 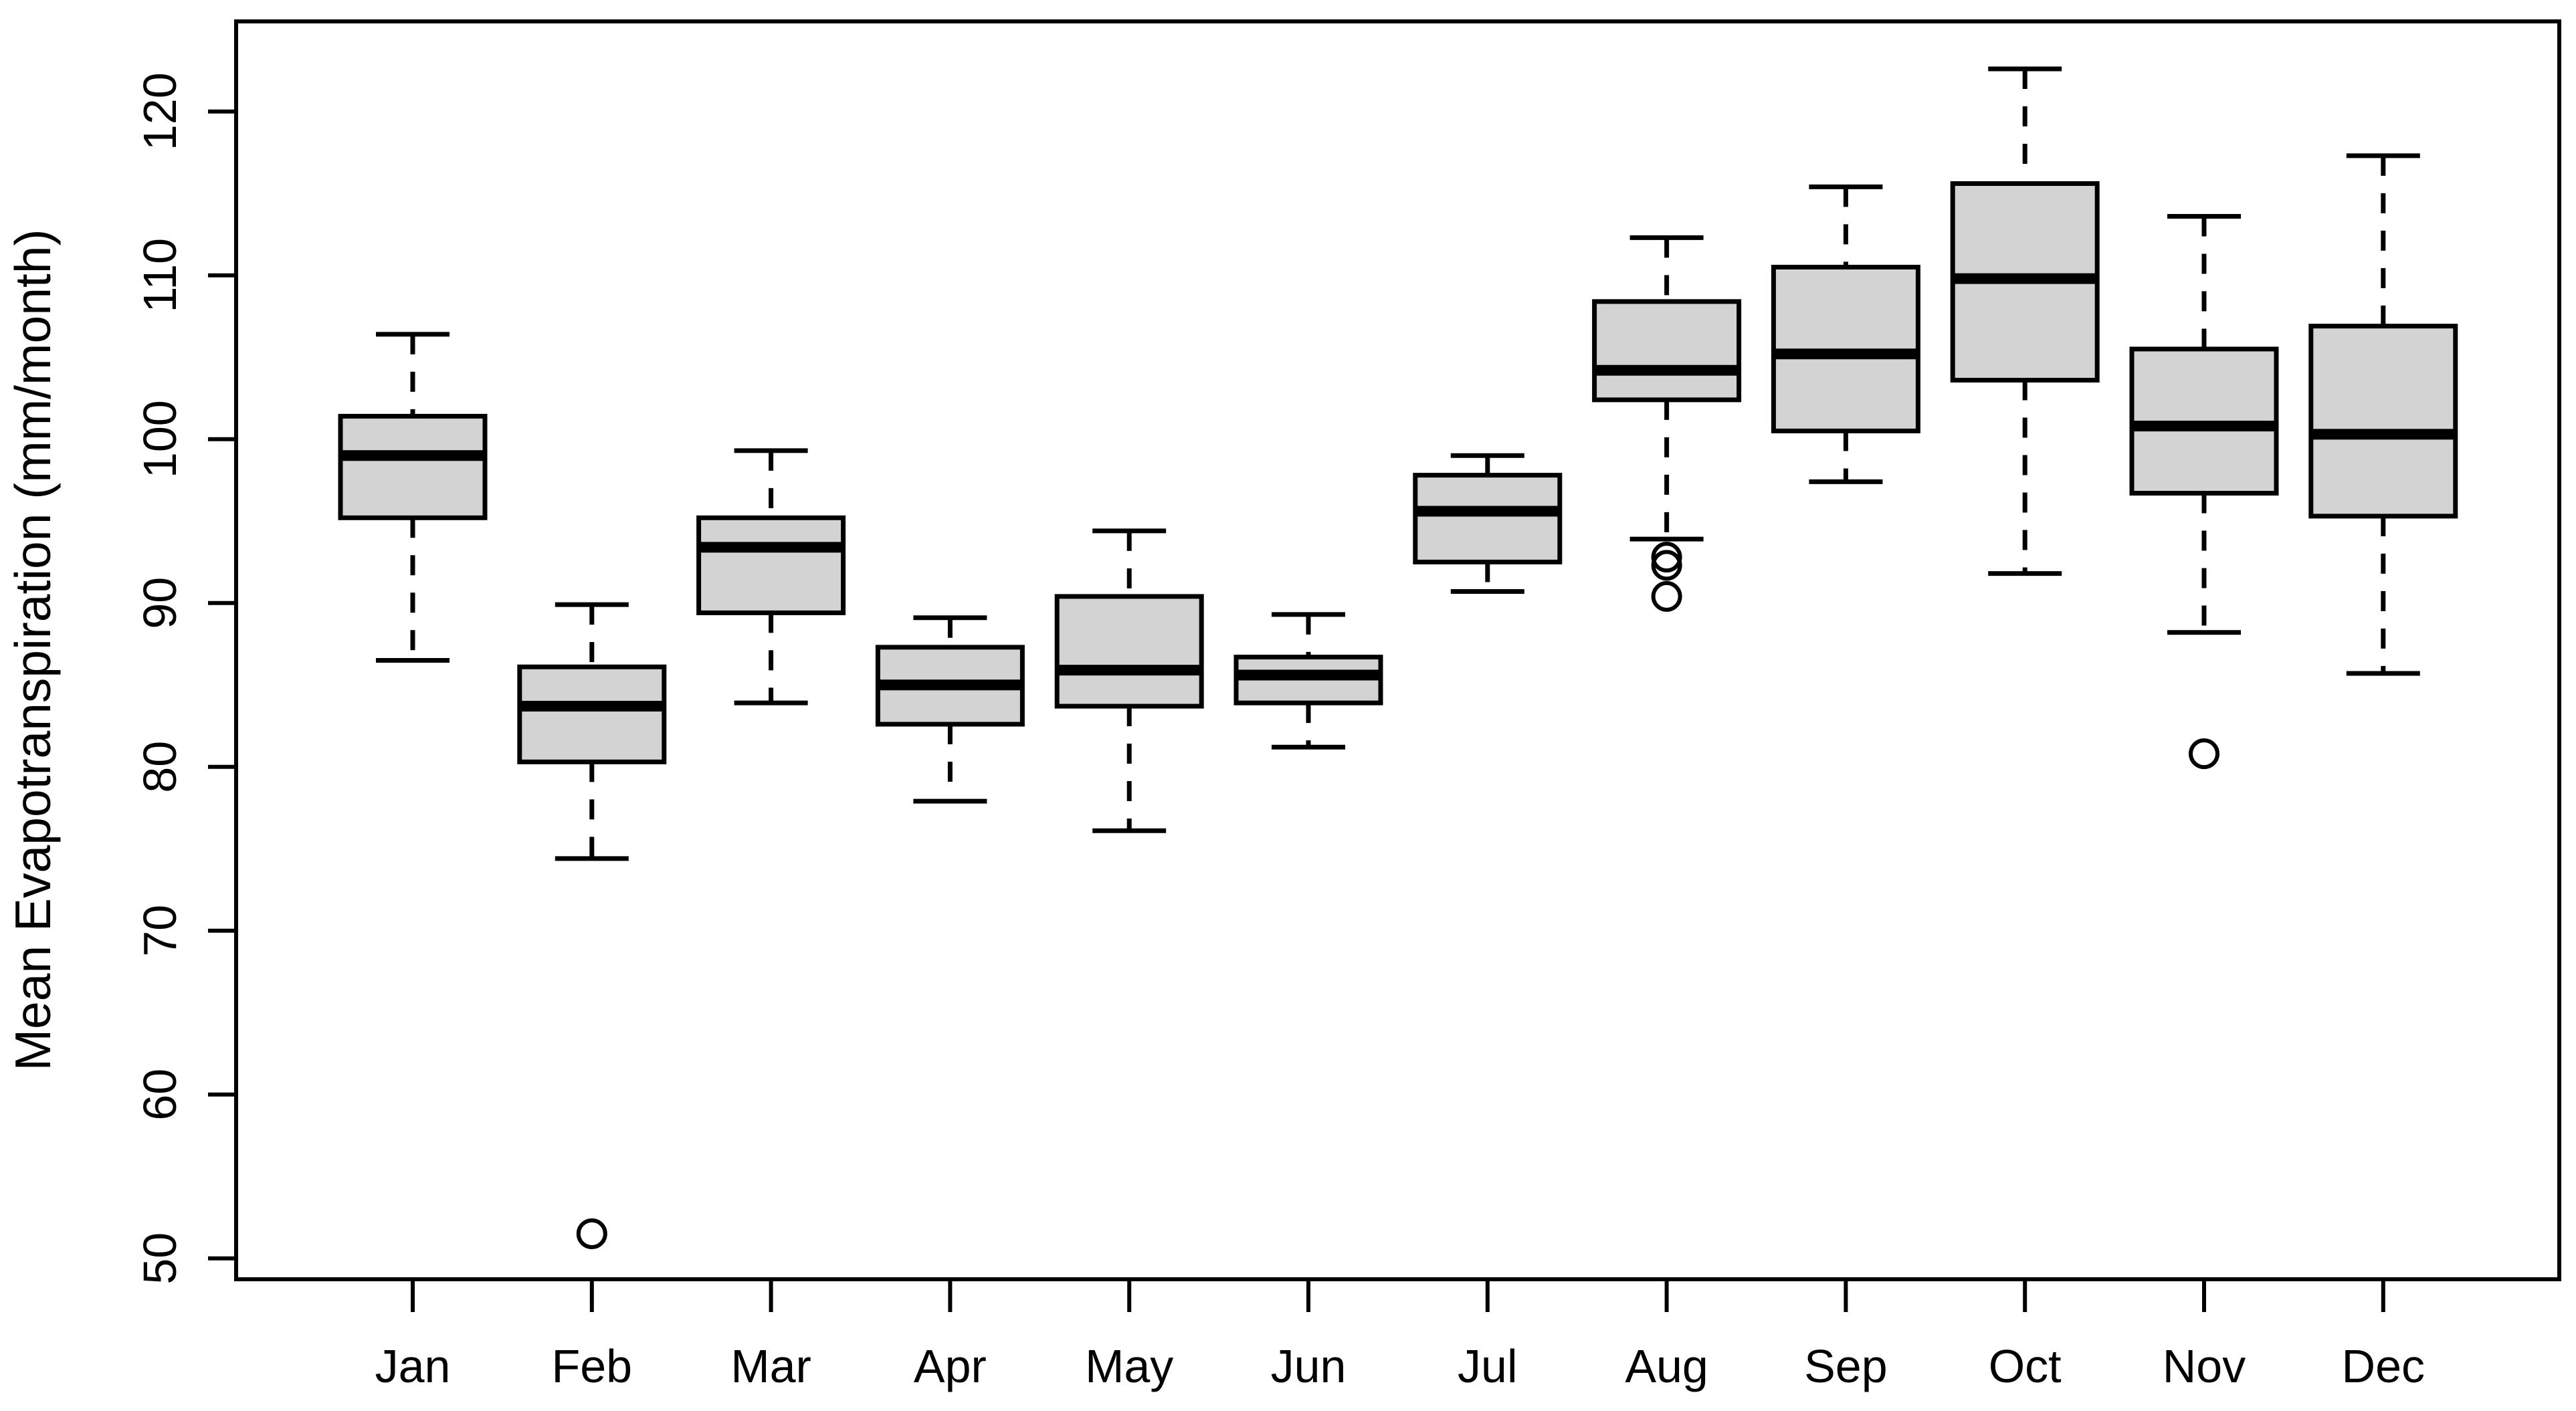 I want to click on boxplot-apr, so click(x=950, y=709).